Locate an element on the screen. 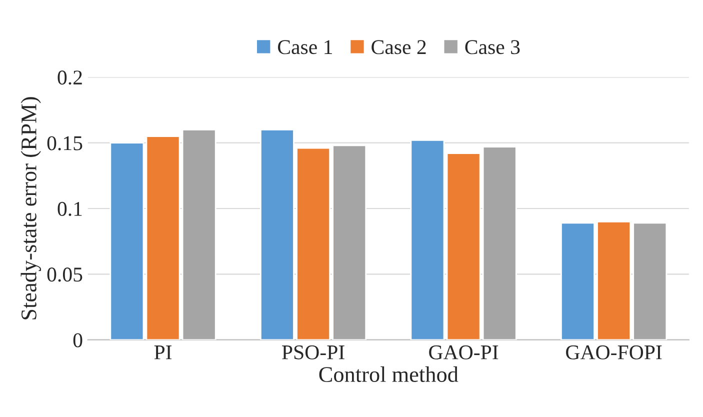 This screenshot has width=703, height=417. x-tick-label: GAO-FOPI is located at coordinates (614, 352).